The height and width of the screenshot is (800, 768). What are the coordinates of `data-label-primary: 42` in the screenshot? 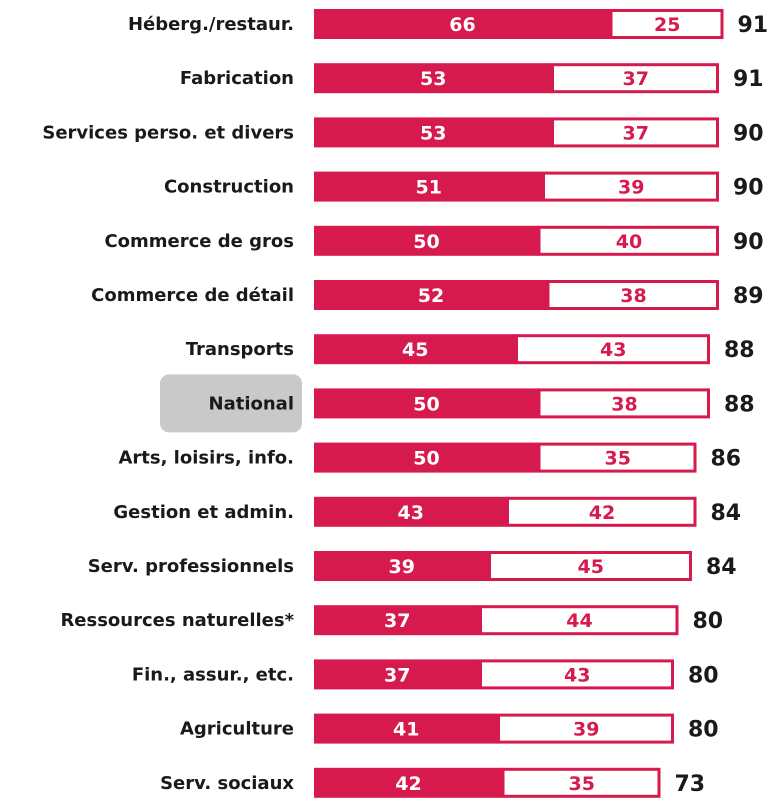 It's located at (408, 784).